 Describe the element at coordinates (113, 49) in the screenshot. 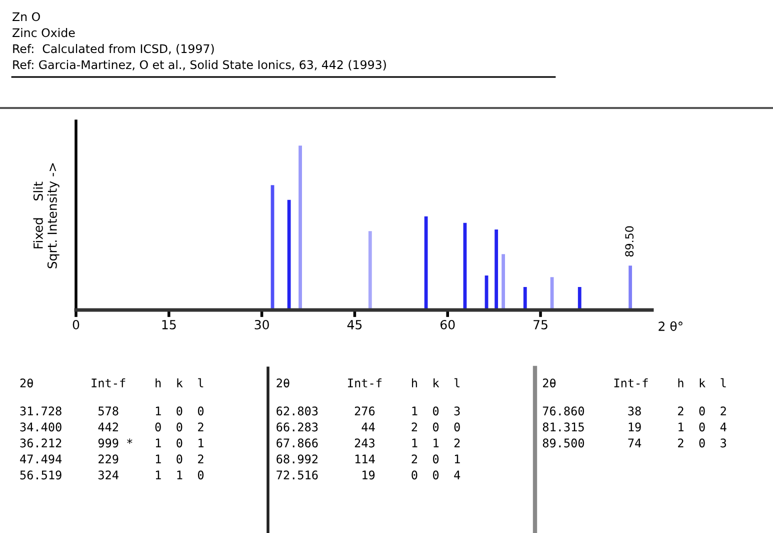

I see `text: Ref: Calculated from ICSD, (1997)` at that location.